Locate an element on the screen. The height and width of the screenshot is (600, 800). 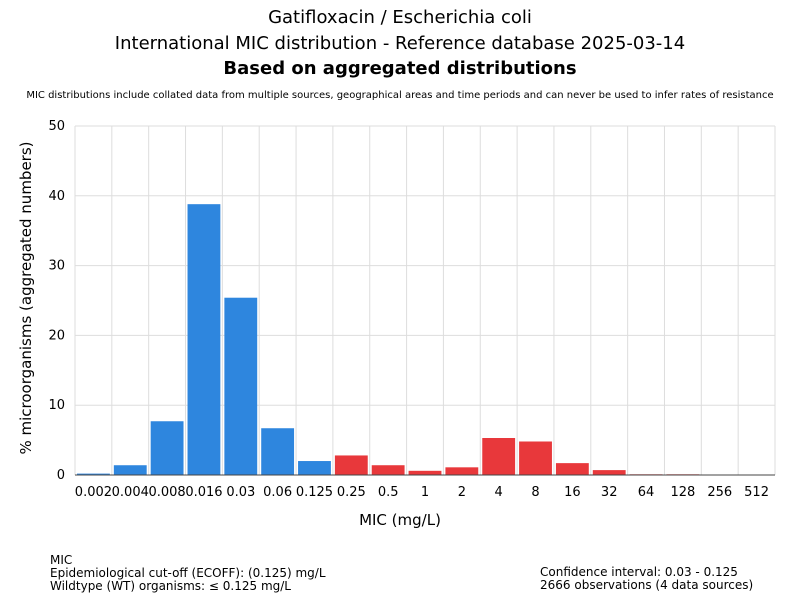
bar-0.002 is located at coordinates (93, 474).